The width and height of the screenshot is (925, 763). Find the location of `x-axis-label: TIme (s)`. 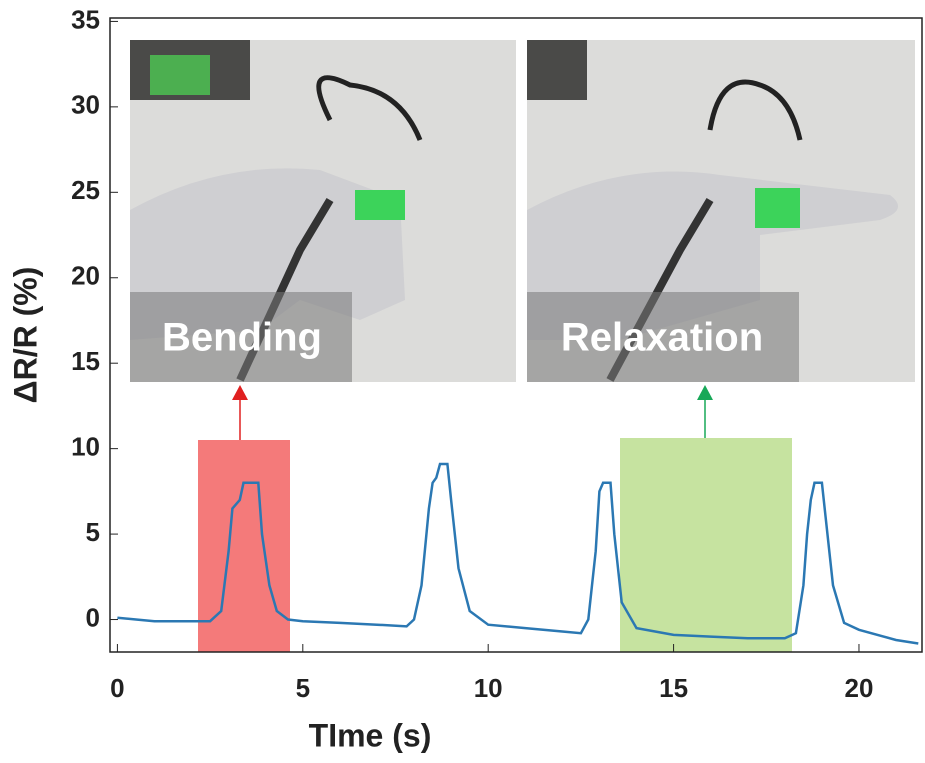

x-axis-label: TIme (s) is located at coordinates (370, 735).